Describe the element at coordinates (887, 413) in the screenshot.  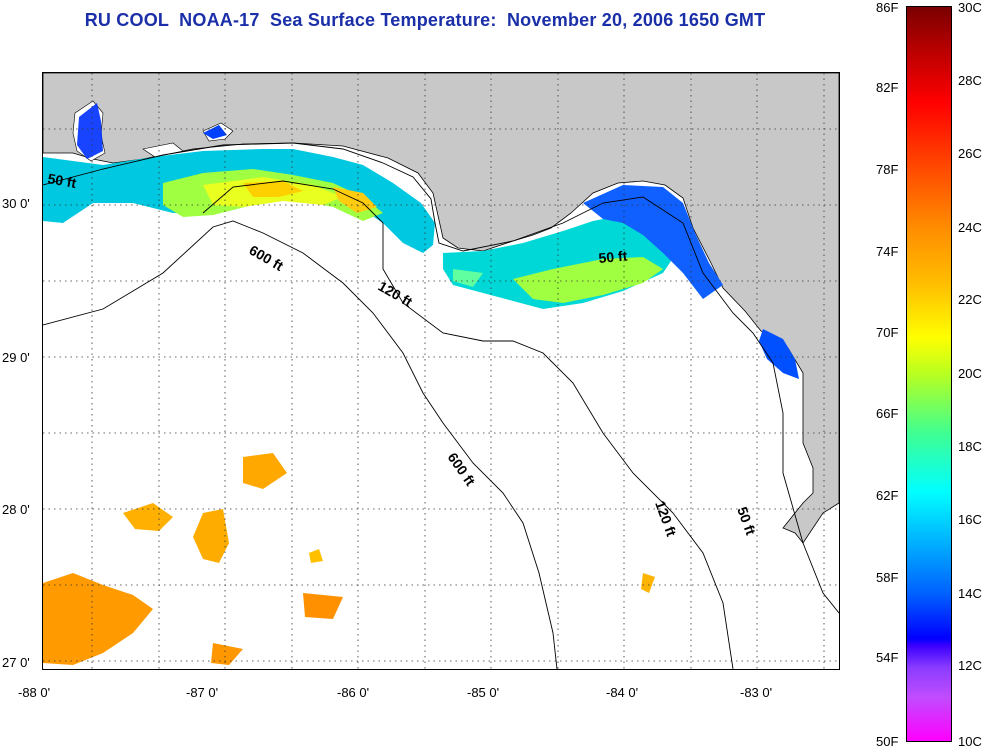
I see `colorbar-f-label: 66F` at that location.